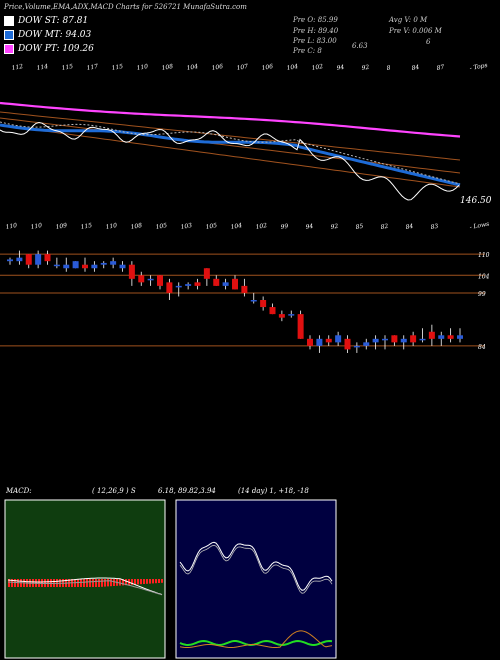 The image size is (500, 660). Describe the element at coordinates (482, 294) in the screenshot. I see `price-level-label: 99` at that location.